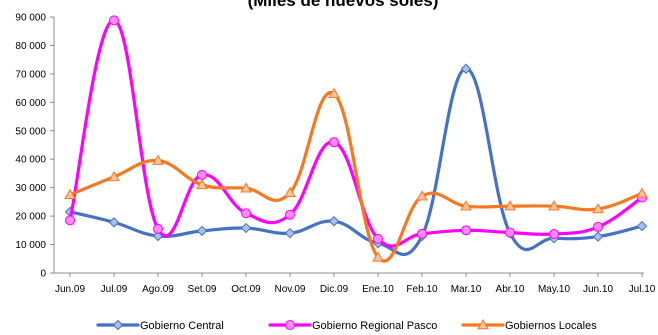  I want to click on y-tick-label: 20 000, so click(30, 217).